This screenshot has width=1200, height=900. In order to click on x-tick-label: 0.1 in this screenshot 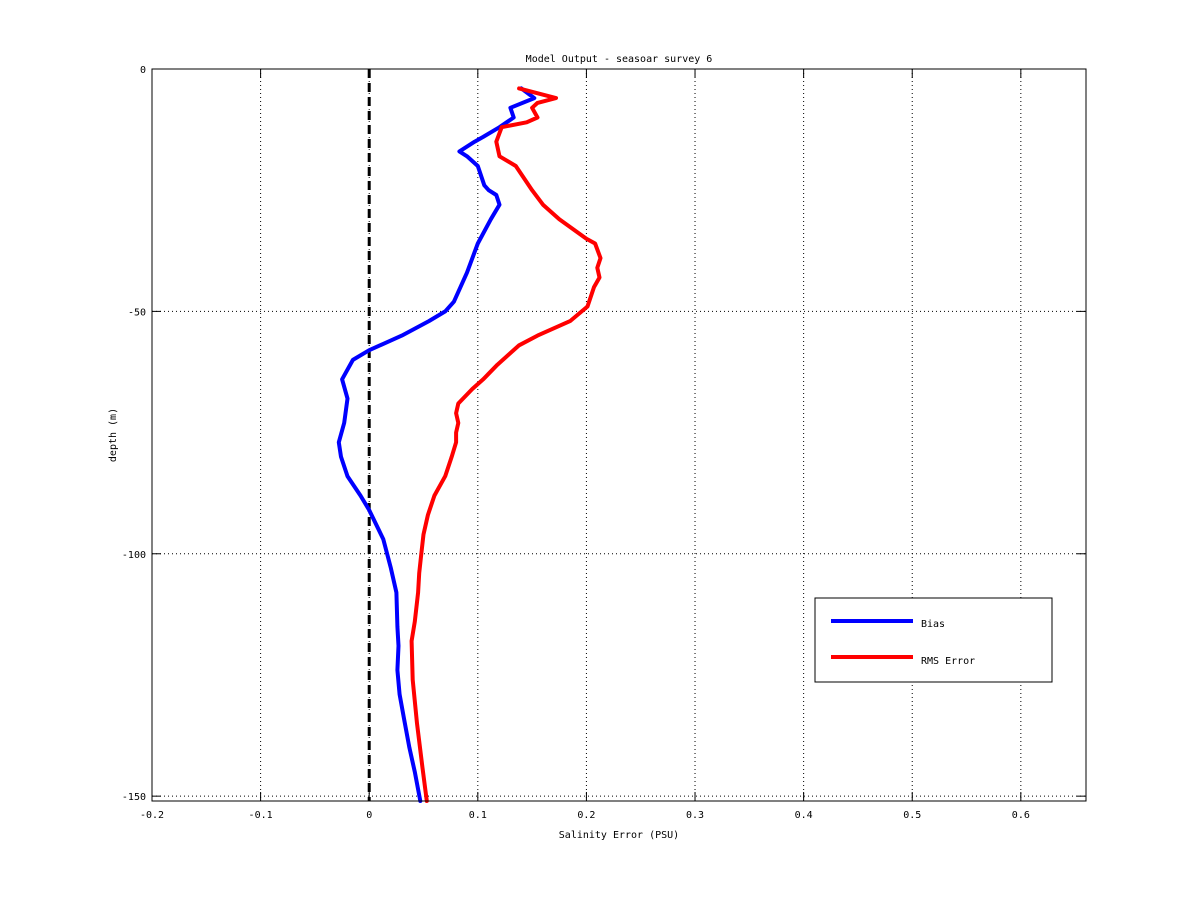, I will do `click(478, 815)`.